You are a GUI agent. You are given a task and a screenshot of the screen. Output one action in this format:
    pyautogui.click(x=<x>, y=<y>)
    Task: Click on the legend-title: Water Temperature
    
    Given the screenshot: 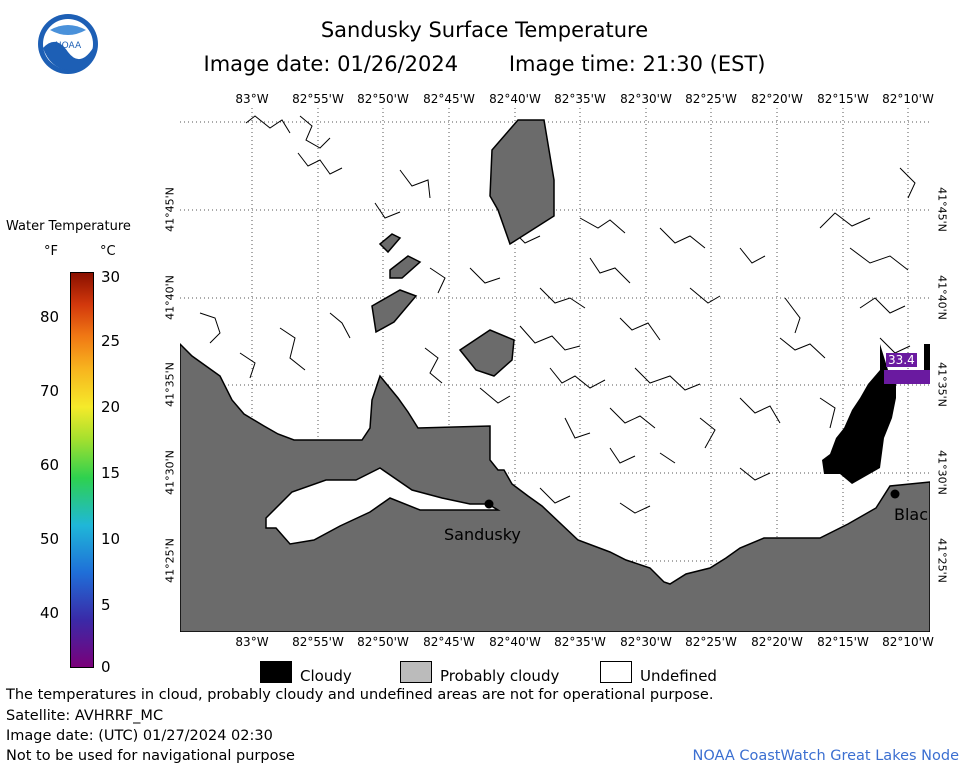 What is the action you would take?
    pyautogui.click(x=68, y=226)
    